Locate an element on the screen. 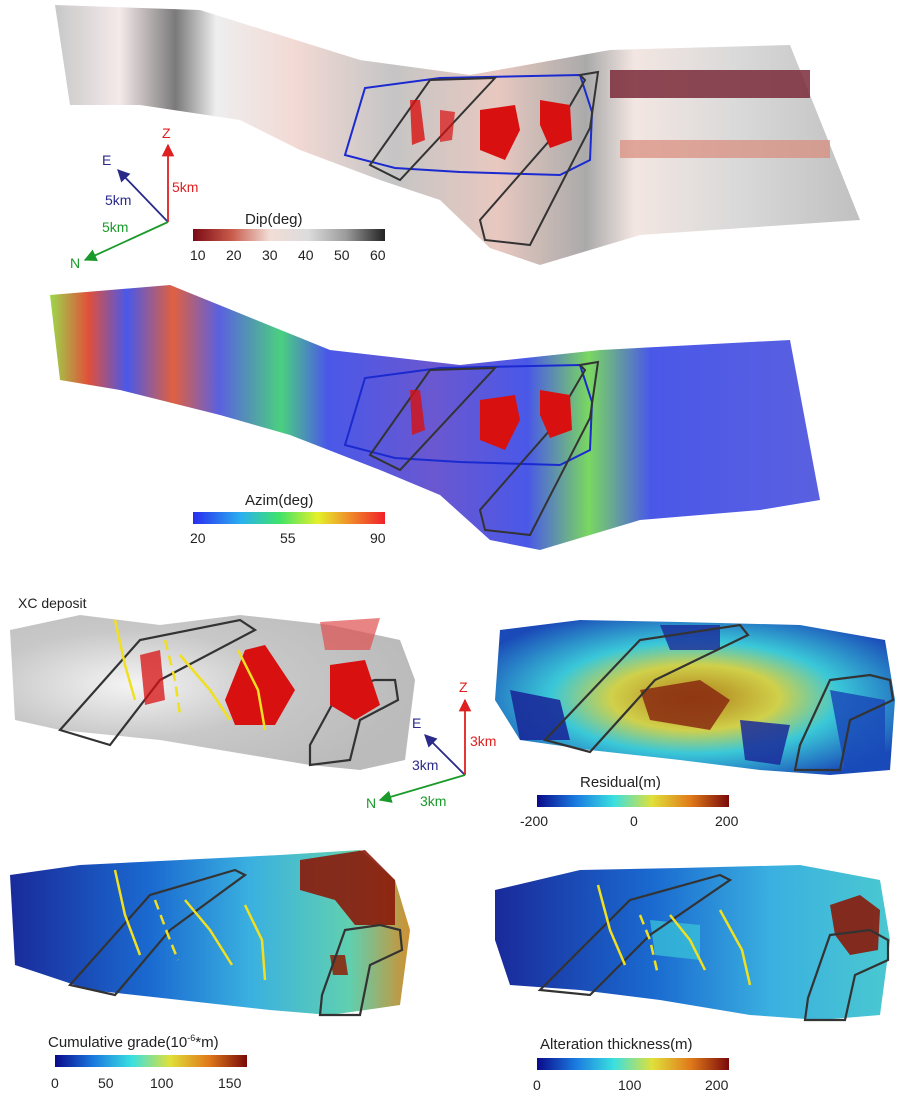 This screenshot has height=1097, width=906. dip-tick: 50 is located at coordinates (342, 255).